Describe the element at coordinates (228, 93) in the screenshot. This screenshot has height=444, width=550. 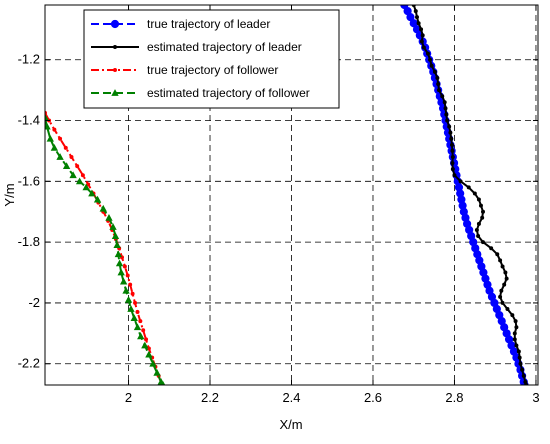
I see `legend-label: estimated trajectory of follower` at that location.